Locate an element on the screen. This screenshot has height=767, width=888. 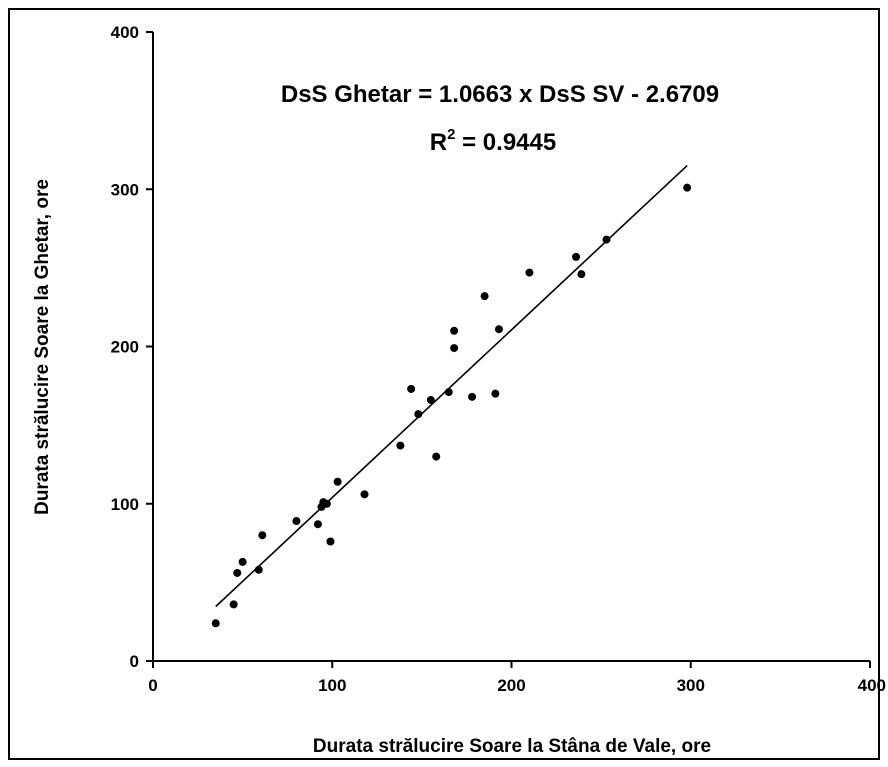
y-tick-label: 300 is located at coordinates (125, 189).